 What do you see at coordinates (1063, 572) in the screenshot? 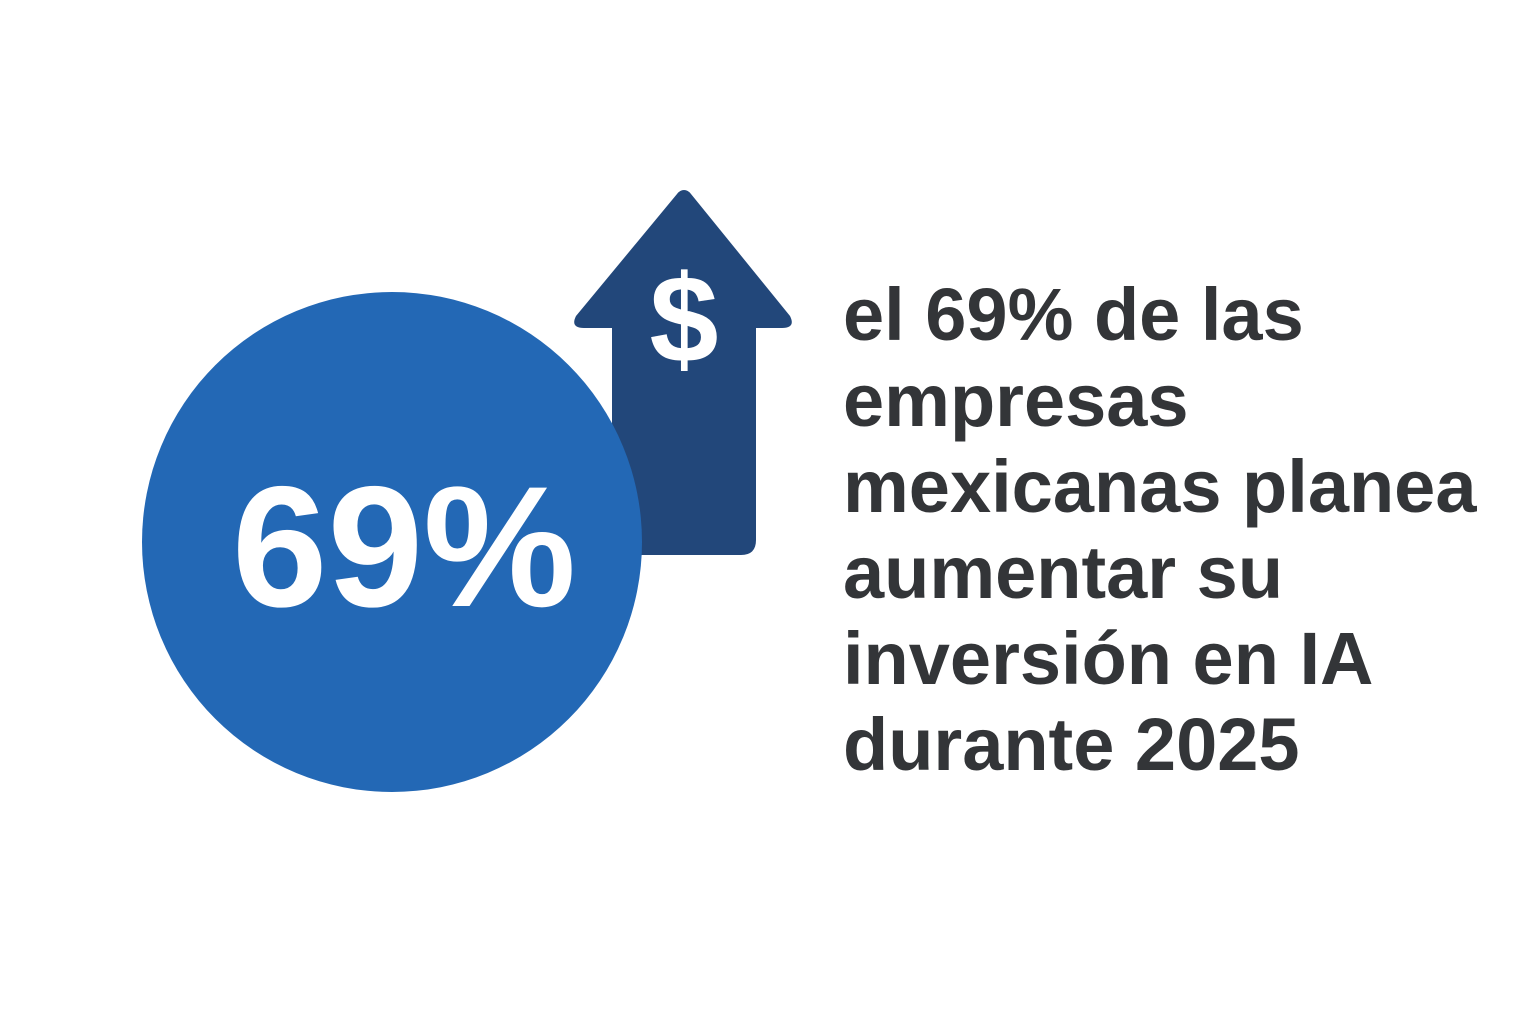
I see `statement-line: aumentar su` at bounding box center [1063, 572].